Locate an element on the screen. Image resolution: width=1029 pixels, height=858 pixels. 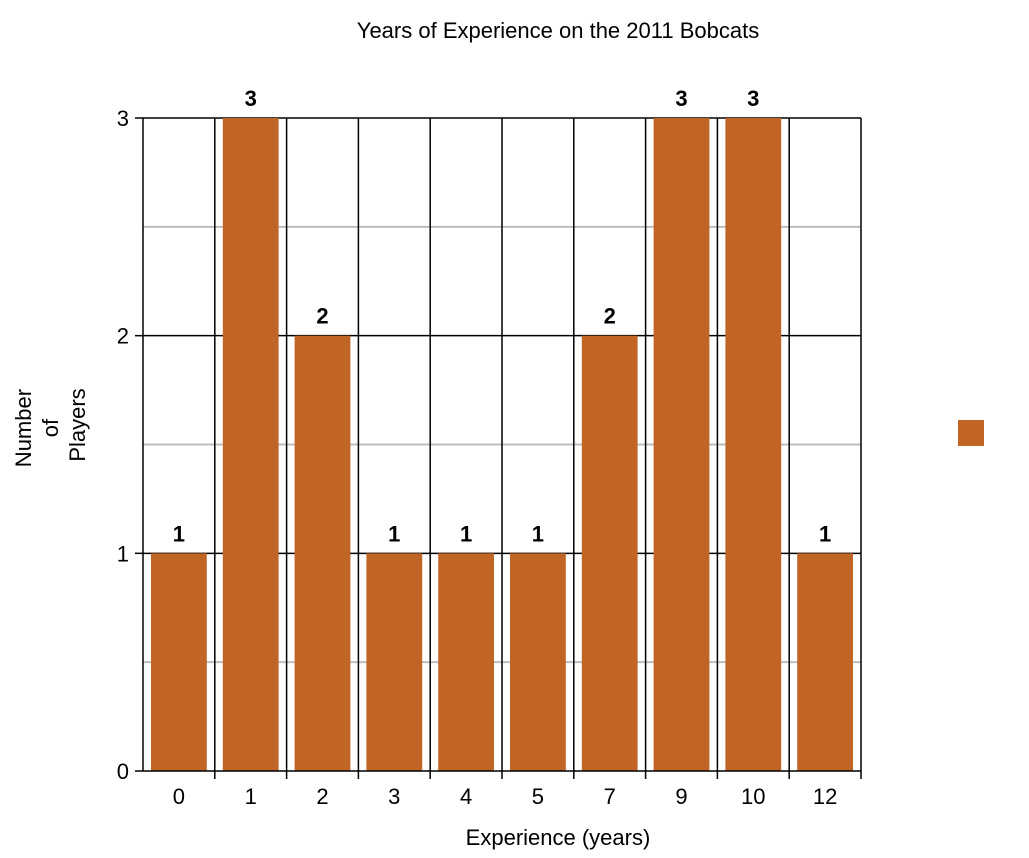
y-tick-labels: 0 1 2 3 is located at coordinates (123, 445).